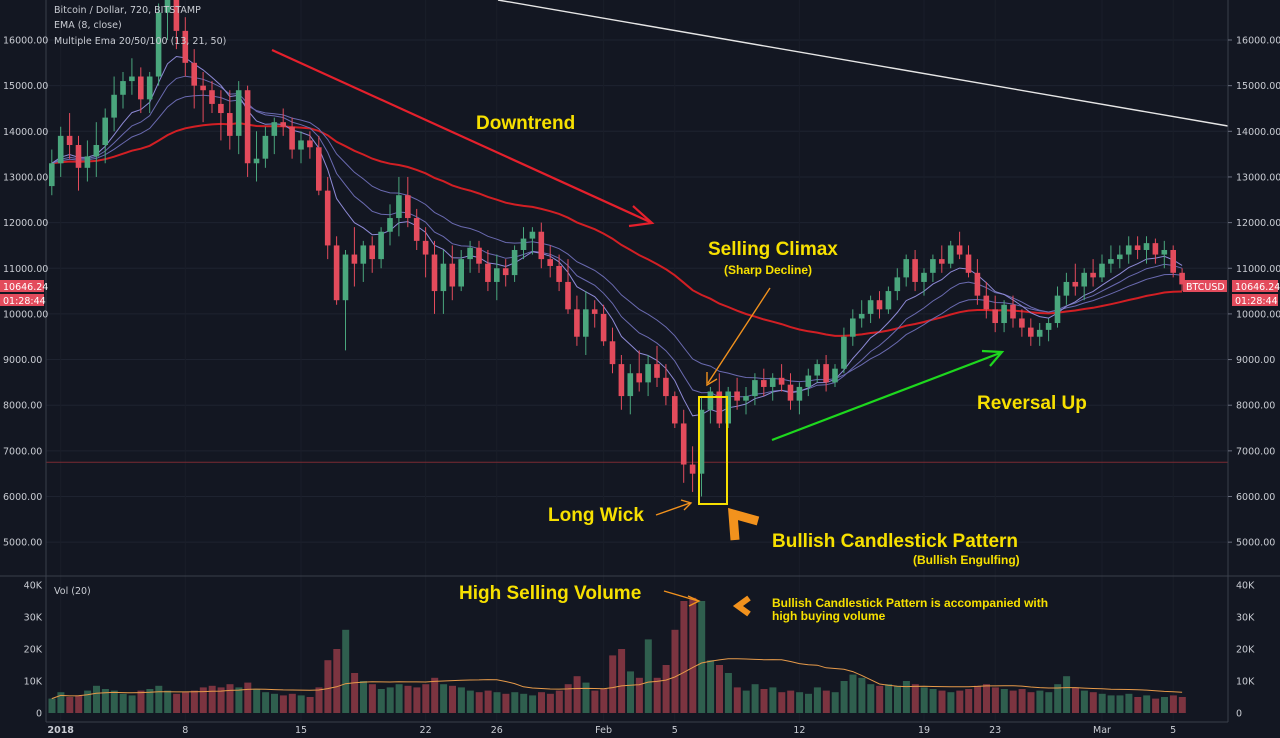  I want to click on price-tick-label: 10000.00, so click(25, 314).